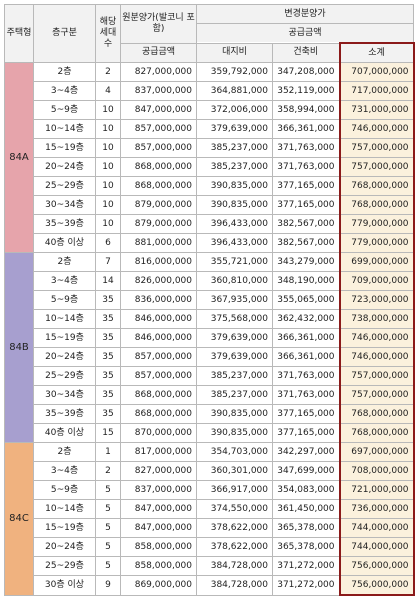 This screenshot has height=596, width=417. What do you see at coordinates (234, 452) in the screenshot?
I see `land-price-cell: 354,703,000` at bounding box center [234, 452].